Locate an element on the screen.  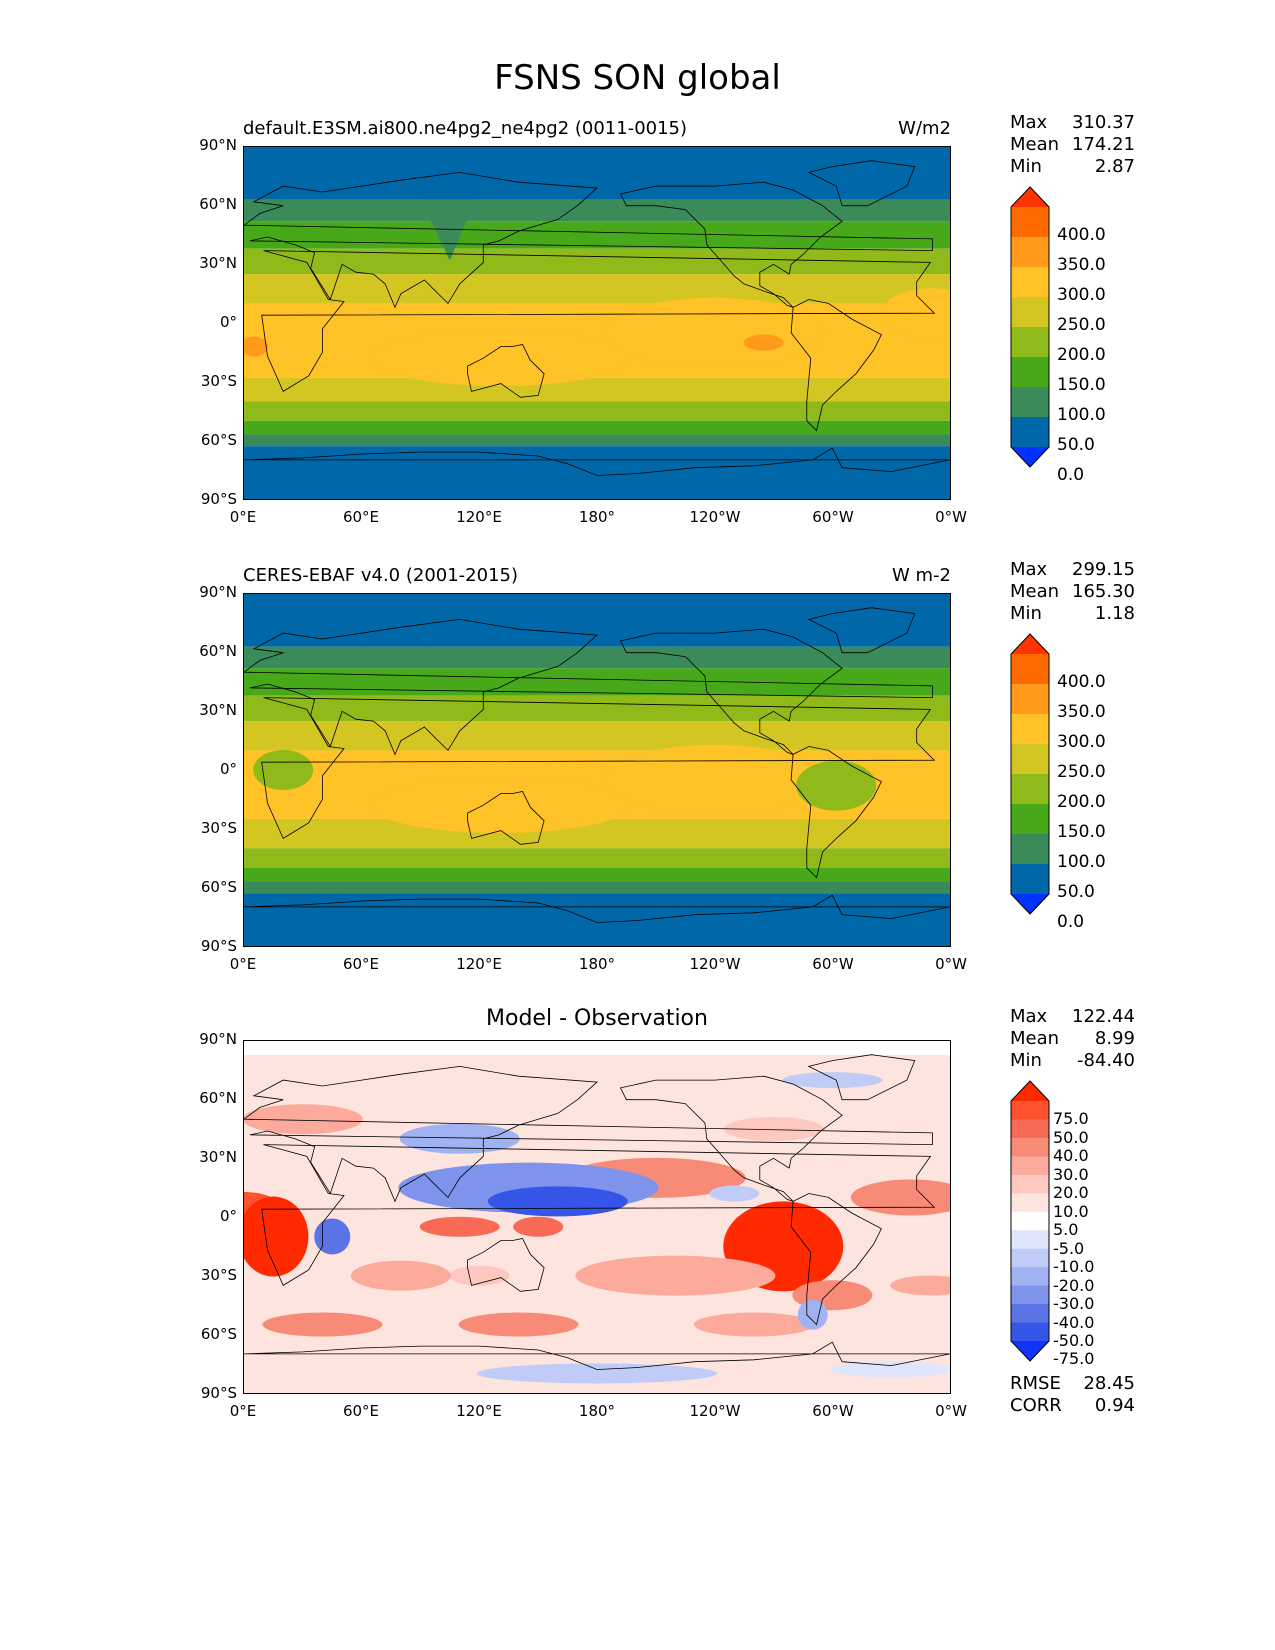
panel-3-pos-australia is located at coordinates (479, 1275).